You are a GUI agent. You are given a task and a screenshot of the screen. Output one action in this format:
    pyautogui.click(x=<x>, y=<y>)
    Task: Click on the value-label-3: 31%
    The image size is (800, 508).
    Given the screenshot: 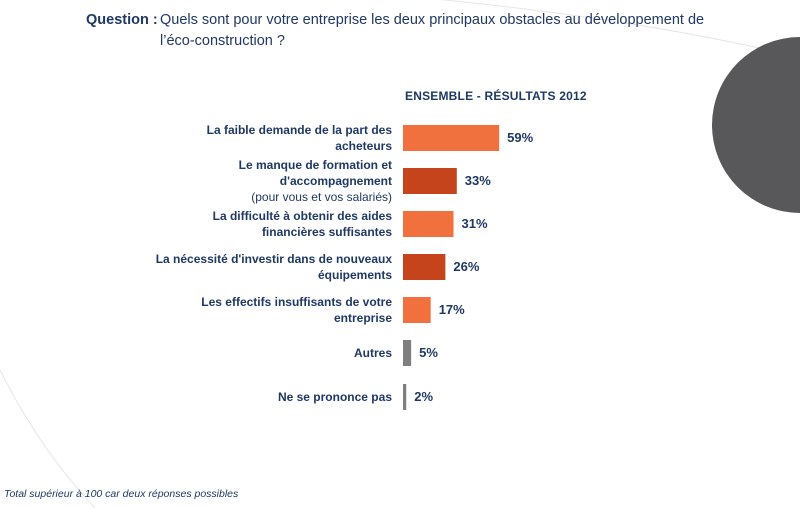 What is the action you would take?
    pyautogui.click(x=474, y=223)
    